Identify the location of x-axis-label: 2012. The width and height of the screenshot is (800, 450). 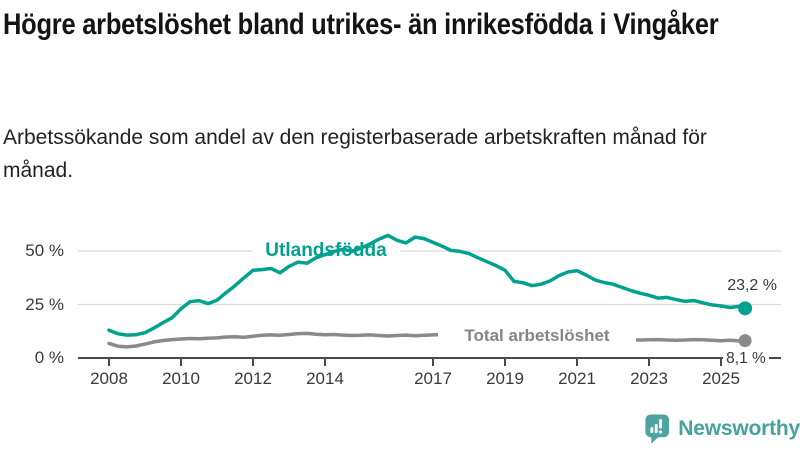
(253, 378).